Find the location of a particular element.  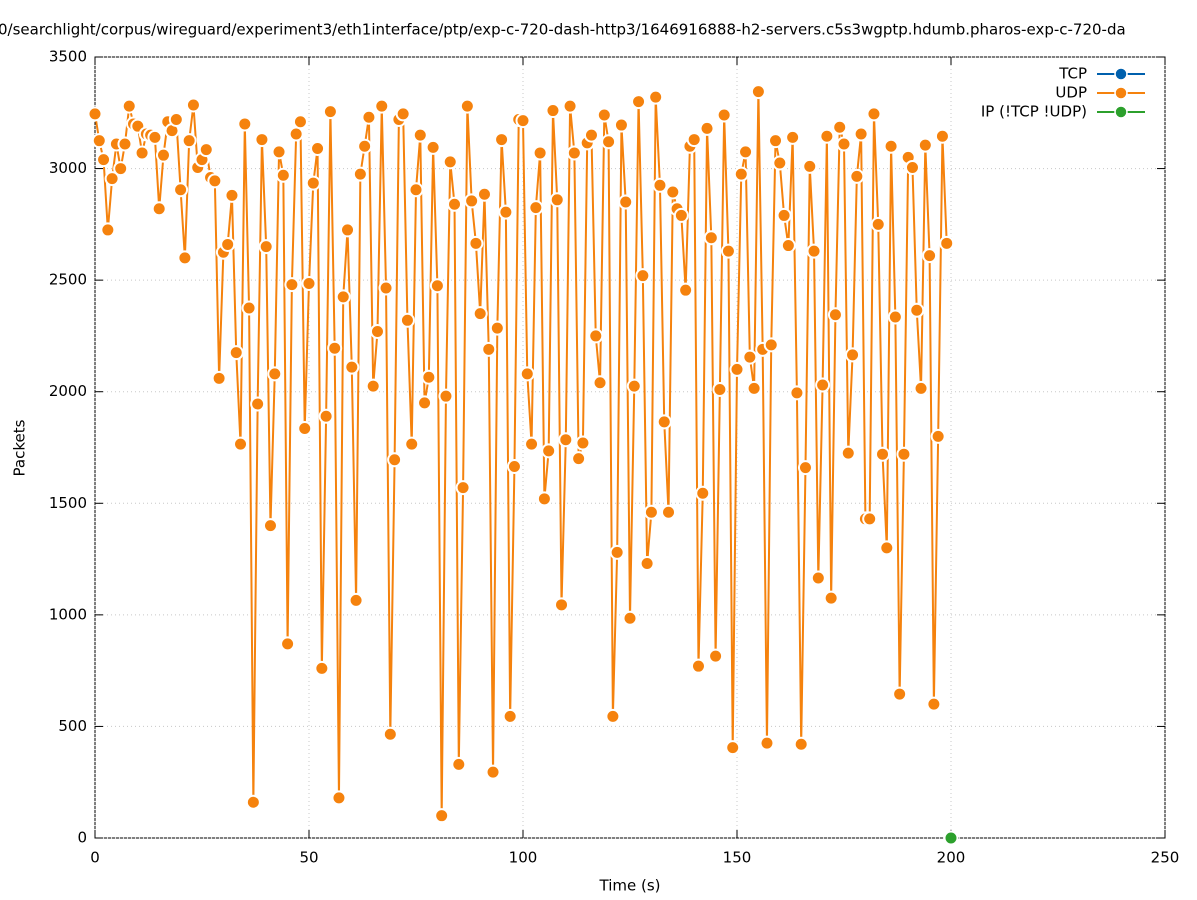

y-tick-label: 2500 is located at coordinates (68, 280).